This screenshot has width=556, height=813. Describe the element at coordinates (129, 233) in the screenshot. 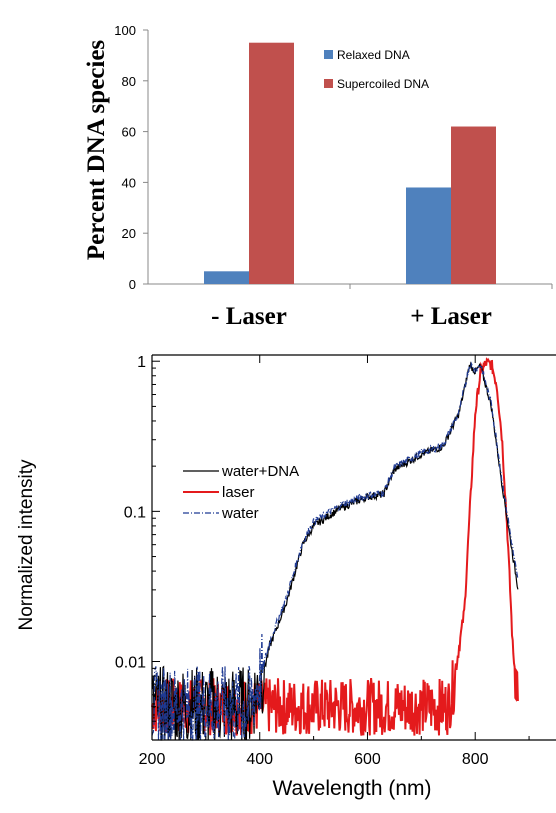

I see `bar-y-tick-label: 20` at that location.